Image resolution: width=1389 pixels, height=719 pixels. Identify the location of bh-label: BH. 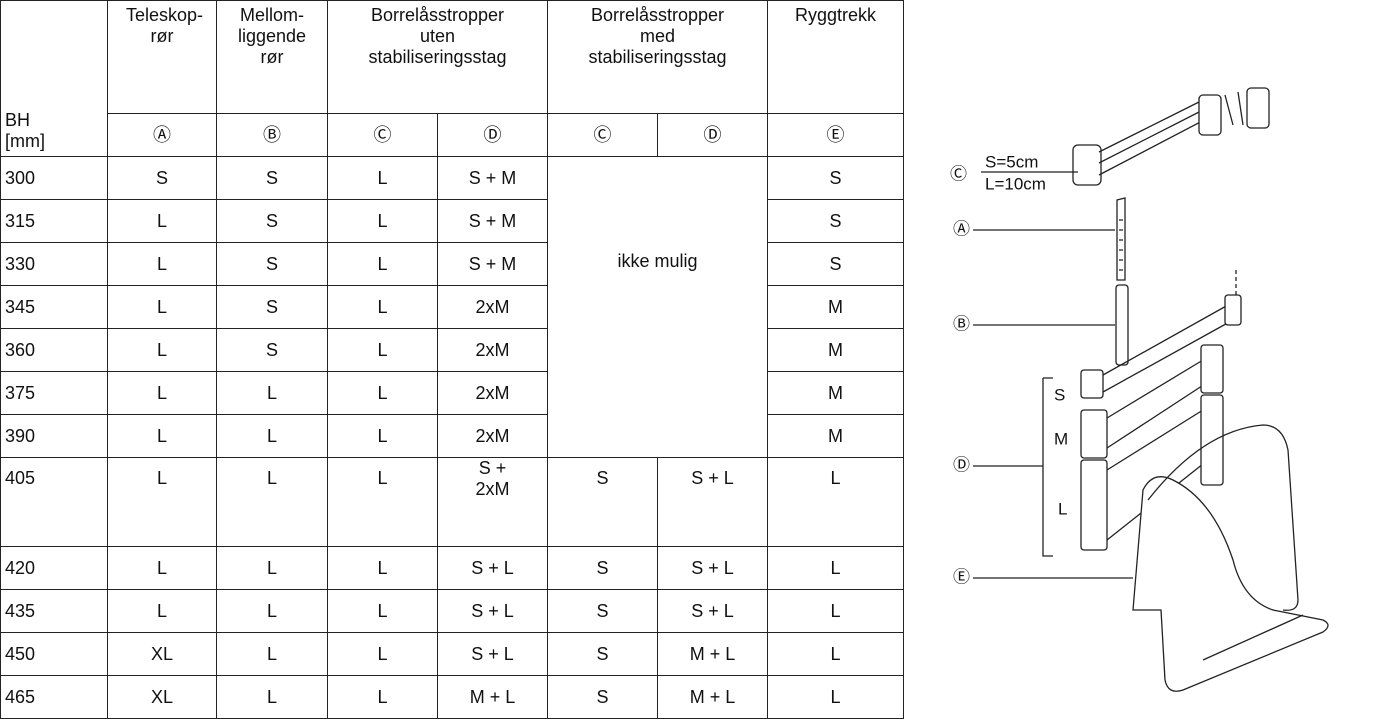
(18, 120).